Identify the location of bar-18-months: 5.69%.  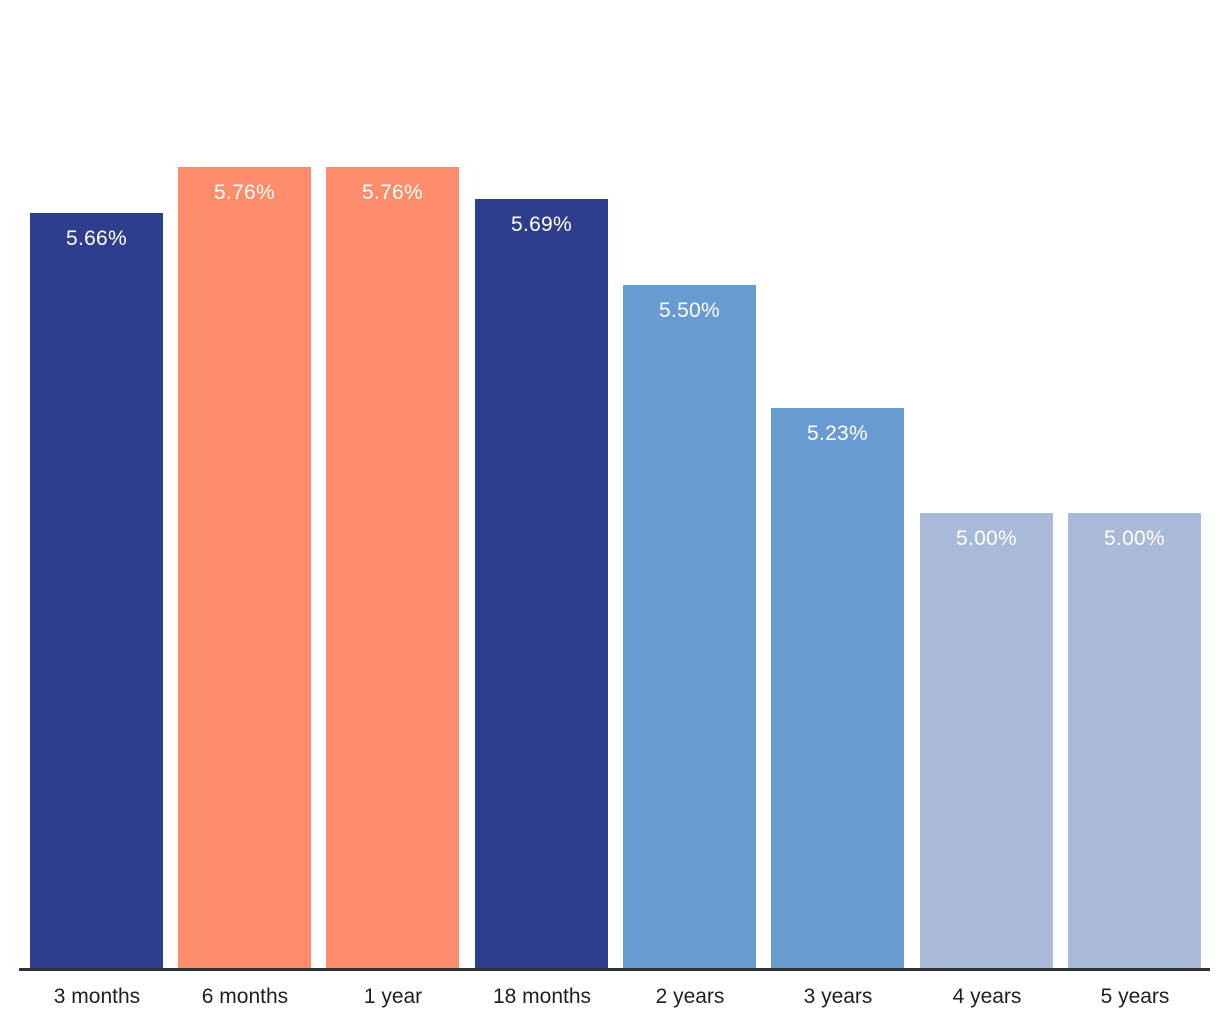
(541, 583).